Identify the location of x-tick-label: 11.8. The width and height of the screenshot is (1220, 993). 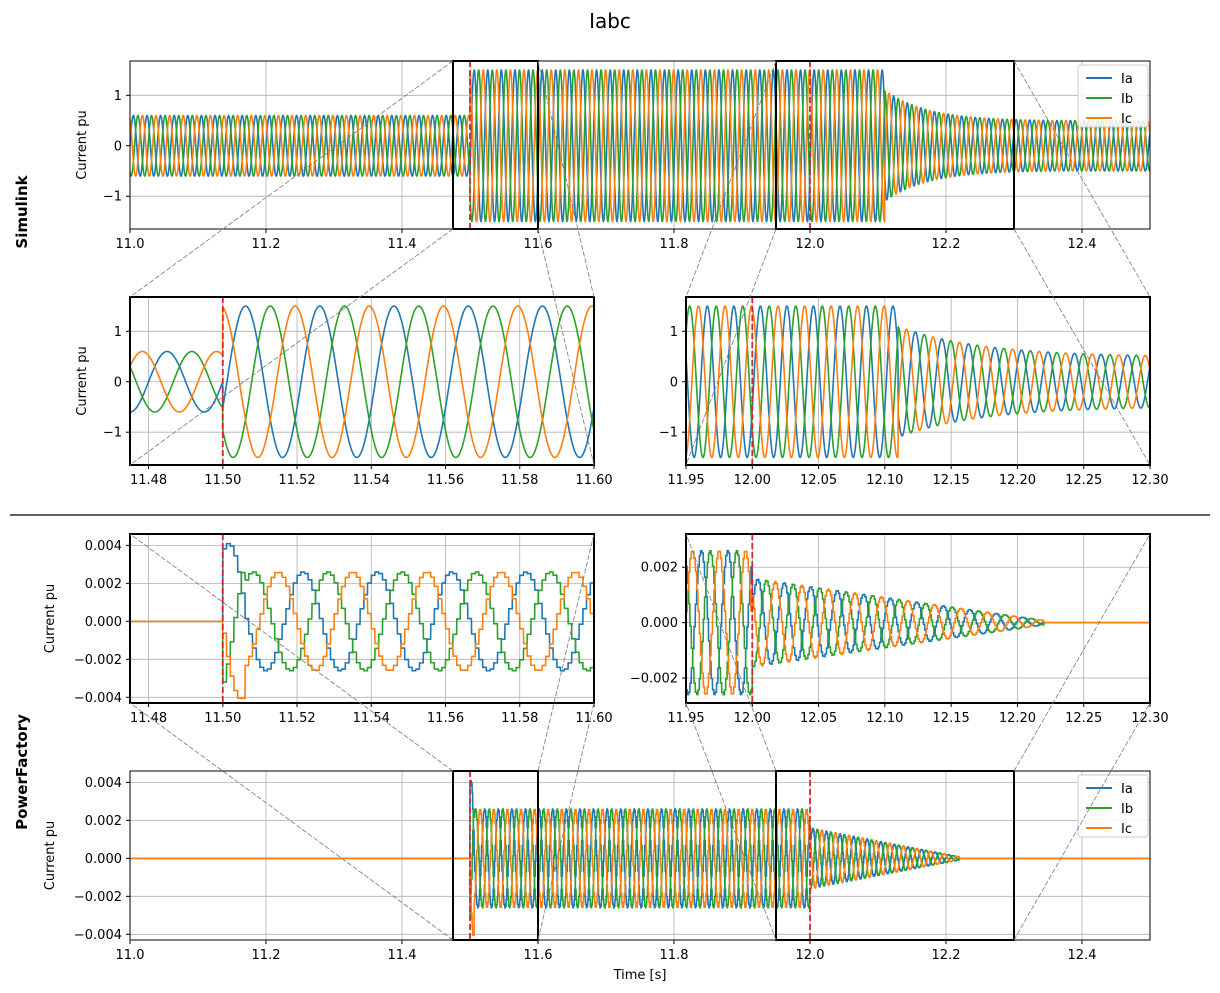
(674, 244).